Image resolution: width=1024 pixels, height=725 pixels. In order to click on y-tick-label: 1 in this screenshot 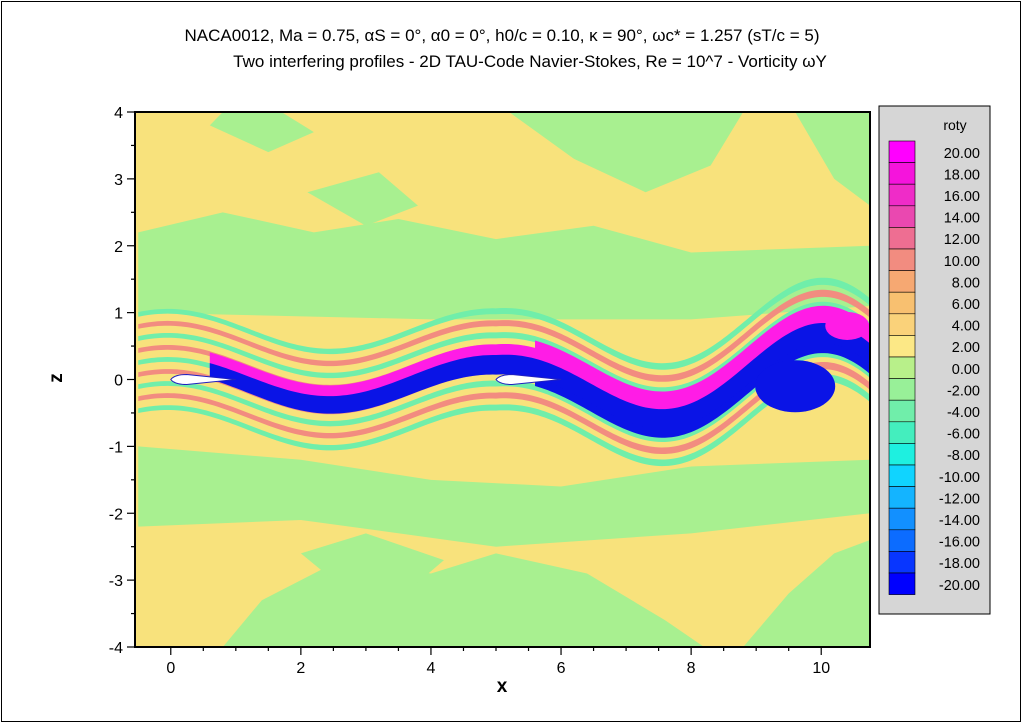, I will do `click(118, 314)`.